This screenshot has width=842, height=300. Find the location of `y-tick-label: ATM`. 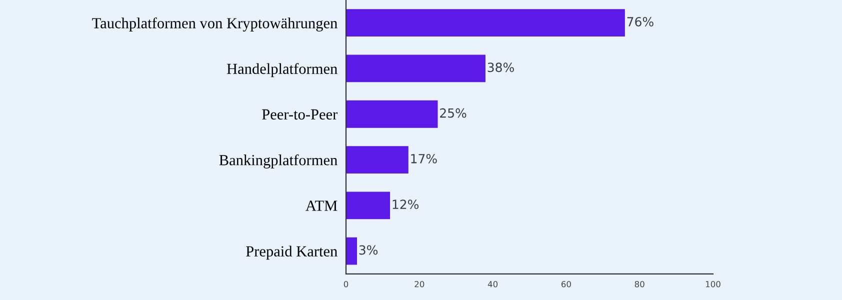

y-tick-label: ATM is located at coordinates (322, 205).